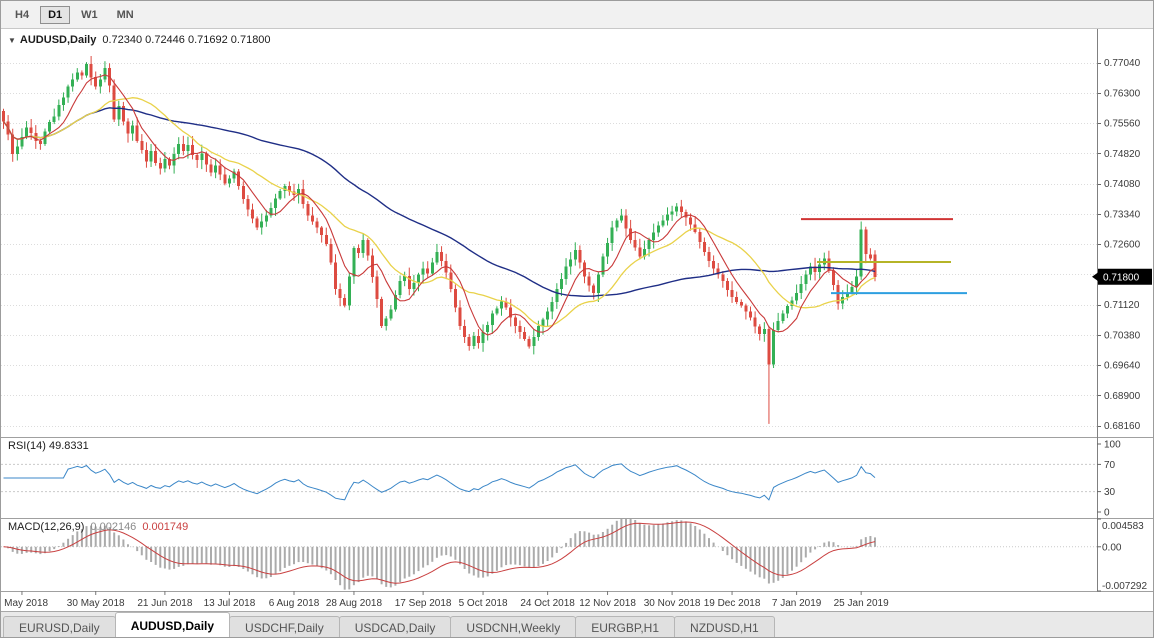  Describe the element at coordinates (58, 40) in the screenshot. I see `chart-symbol-label: AUDUSD,Daily` at that location.